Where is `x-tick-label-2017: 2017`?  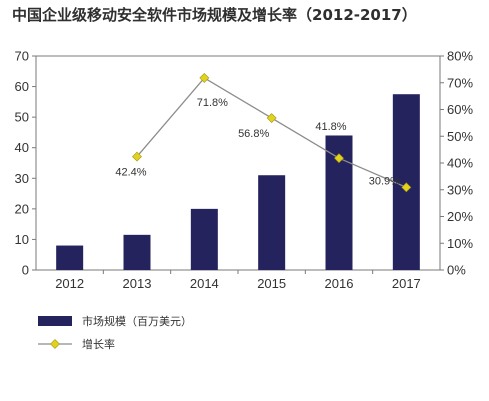 x-tick-label-2017: 2017 is located at coordinates (406, 283).